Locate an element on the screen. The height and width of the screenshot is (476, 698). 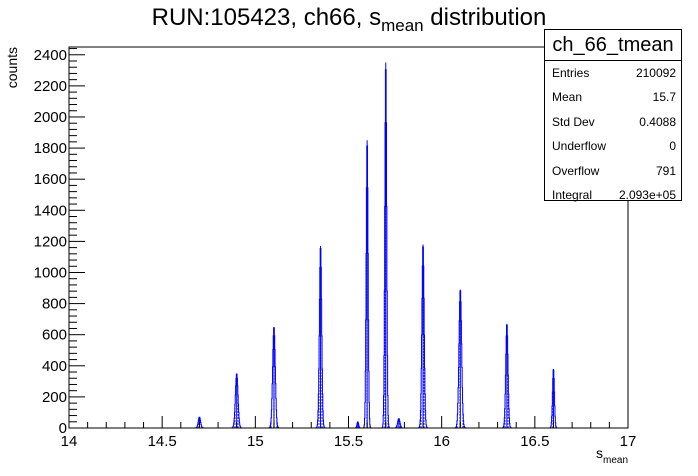
y-tick-label: 1800 is located at coordinates (50, 148).